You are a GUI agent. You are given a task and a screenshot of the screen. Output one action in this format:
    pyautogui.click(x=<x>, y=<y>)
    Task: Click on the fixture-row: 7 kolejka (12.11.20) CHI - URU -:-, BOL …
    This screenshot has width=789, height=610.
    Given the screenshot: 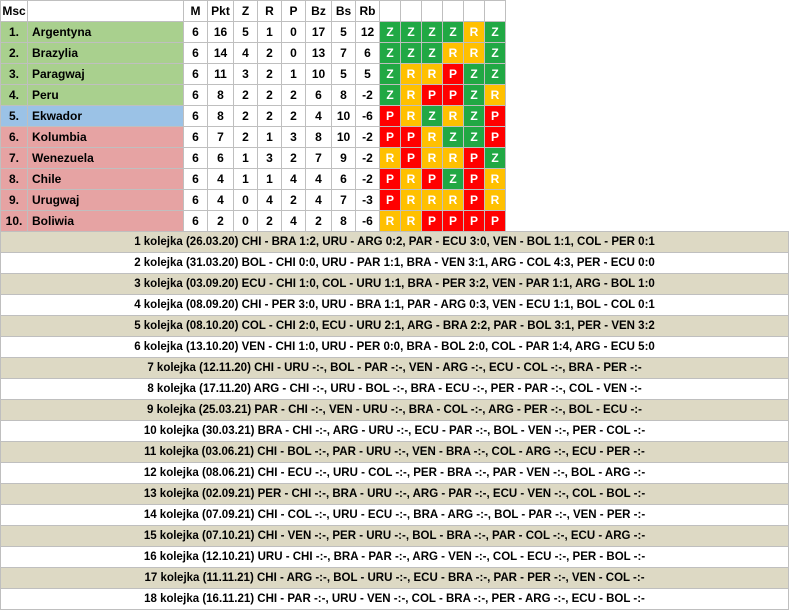 What is the action you would take?
    pyautogui.click(x=394, y=368)
    